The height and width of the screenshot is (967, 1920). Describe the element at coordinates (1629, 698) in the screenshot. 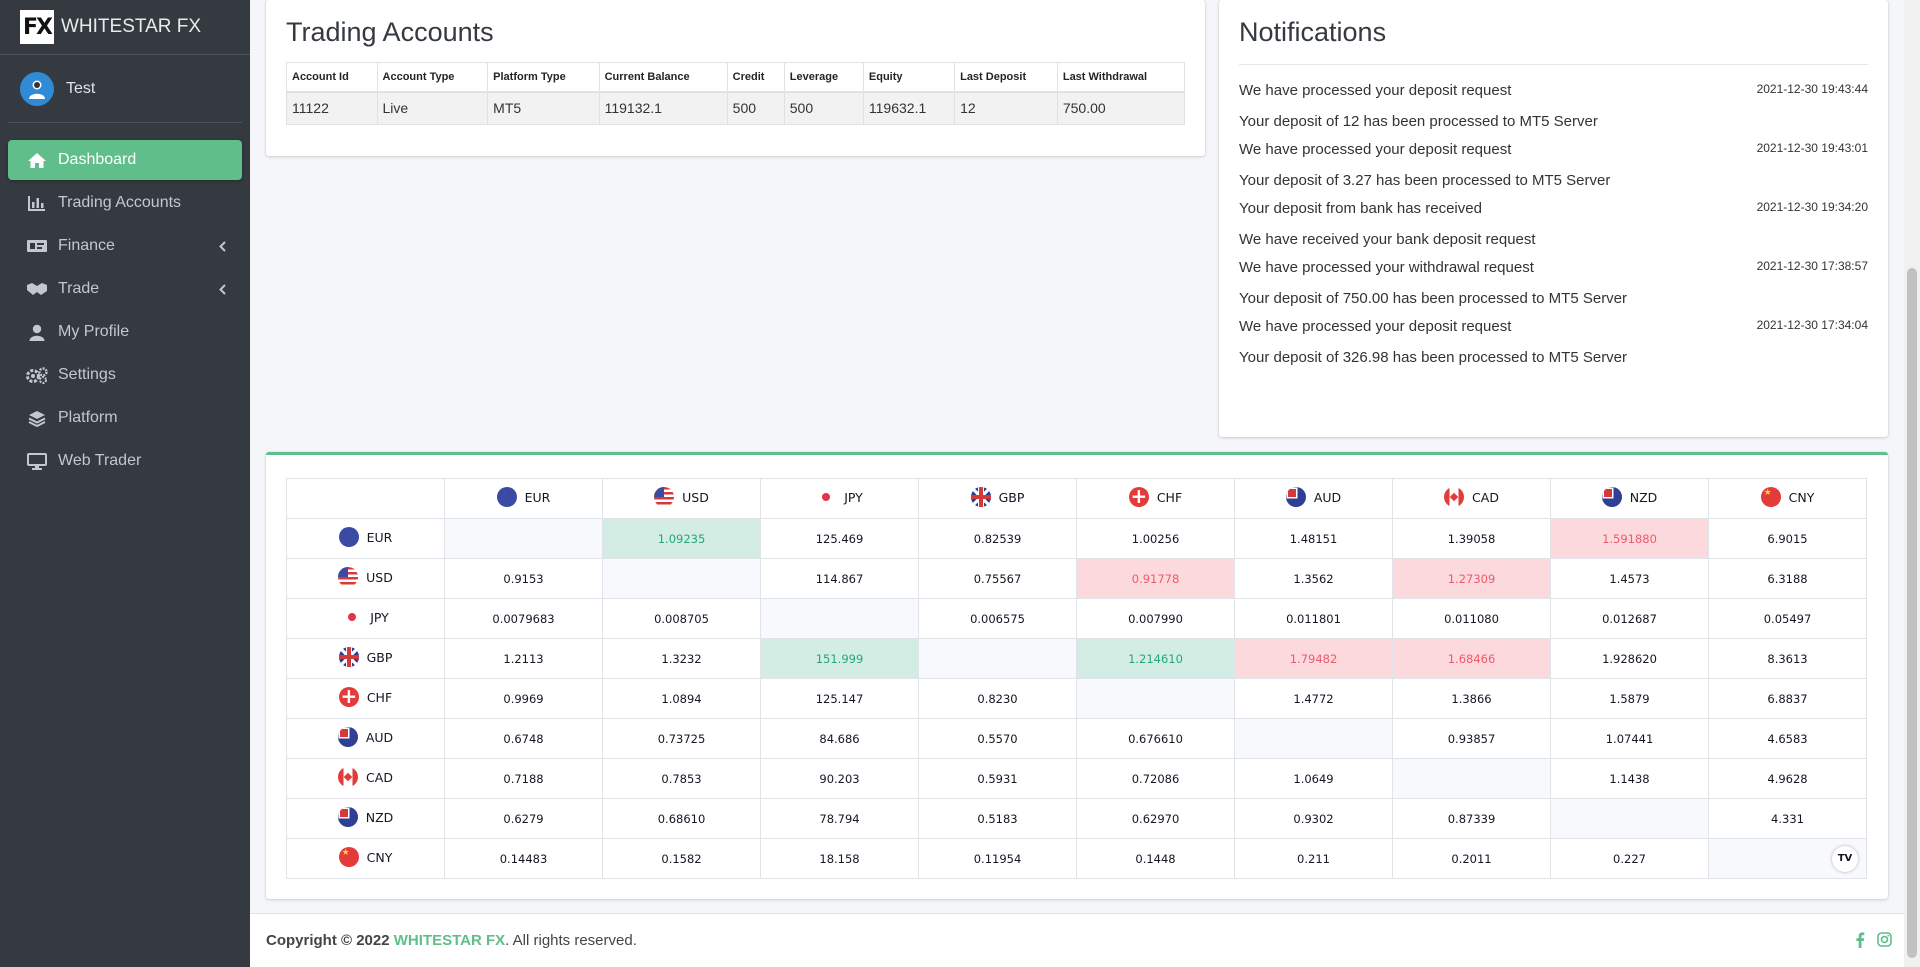

I see `rate-cell: 1.5879` at that location.